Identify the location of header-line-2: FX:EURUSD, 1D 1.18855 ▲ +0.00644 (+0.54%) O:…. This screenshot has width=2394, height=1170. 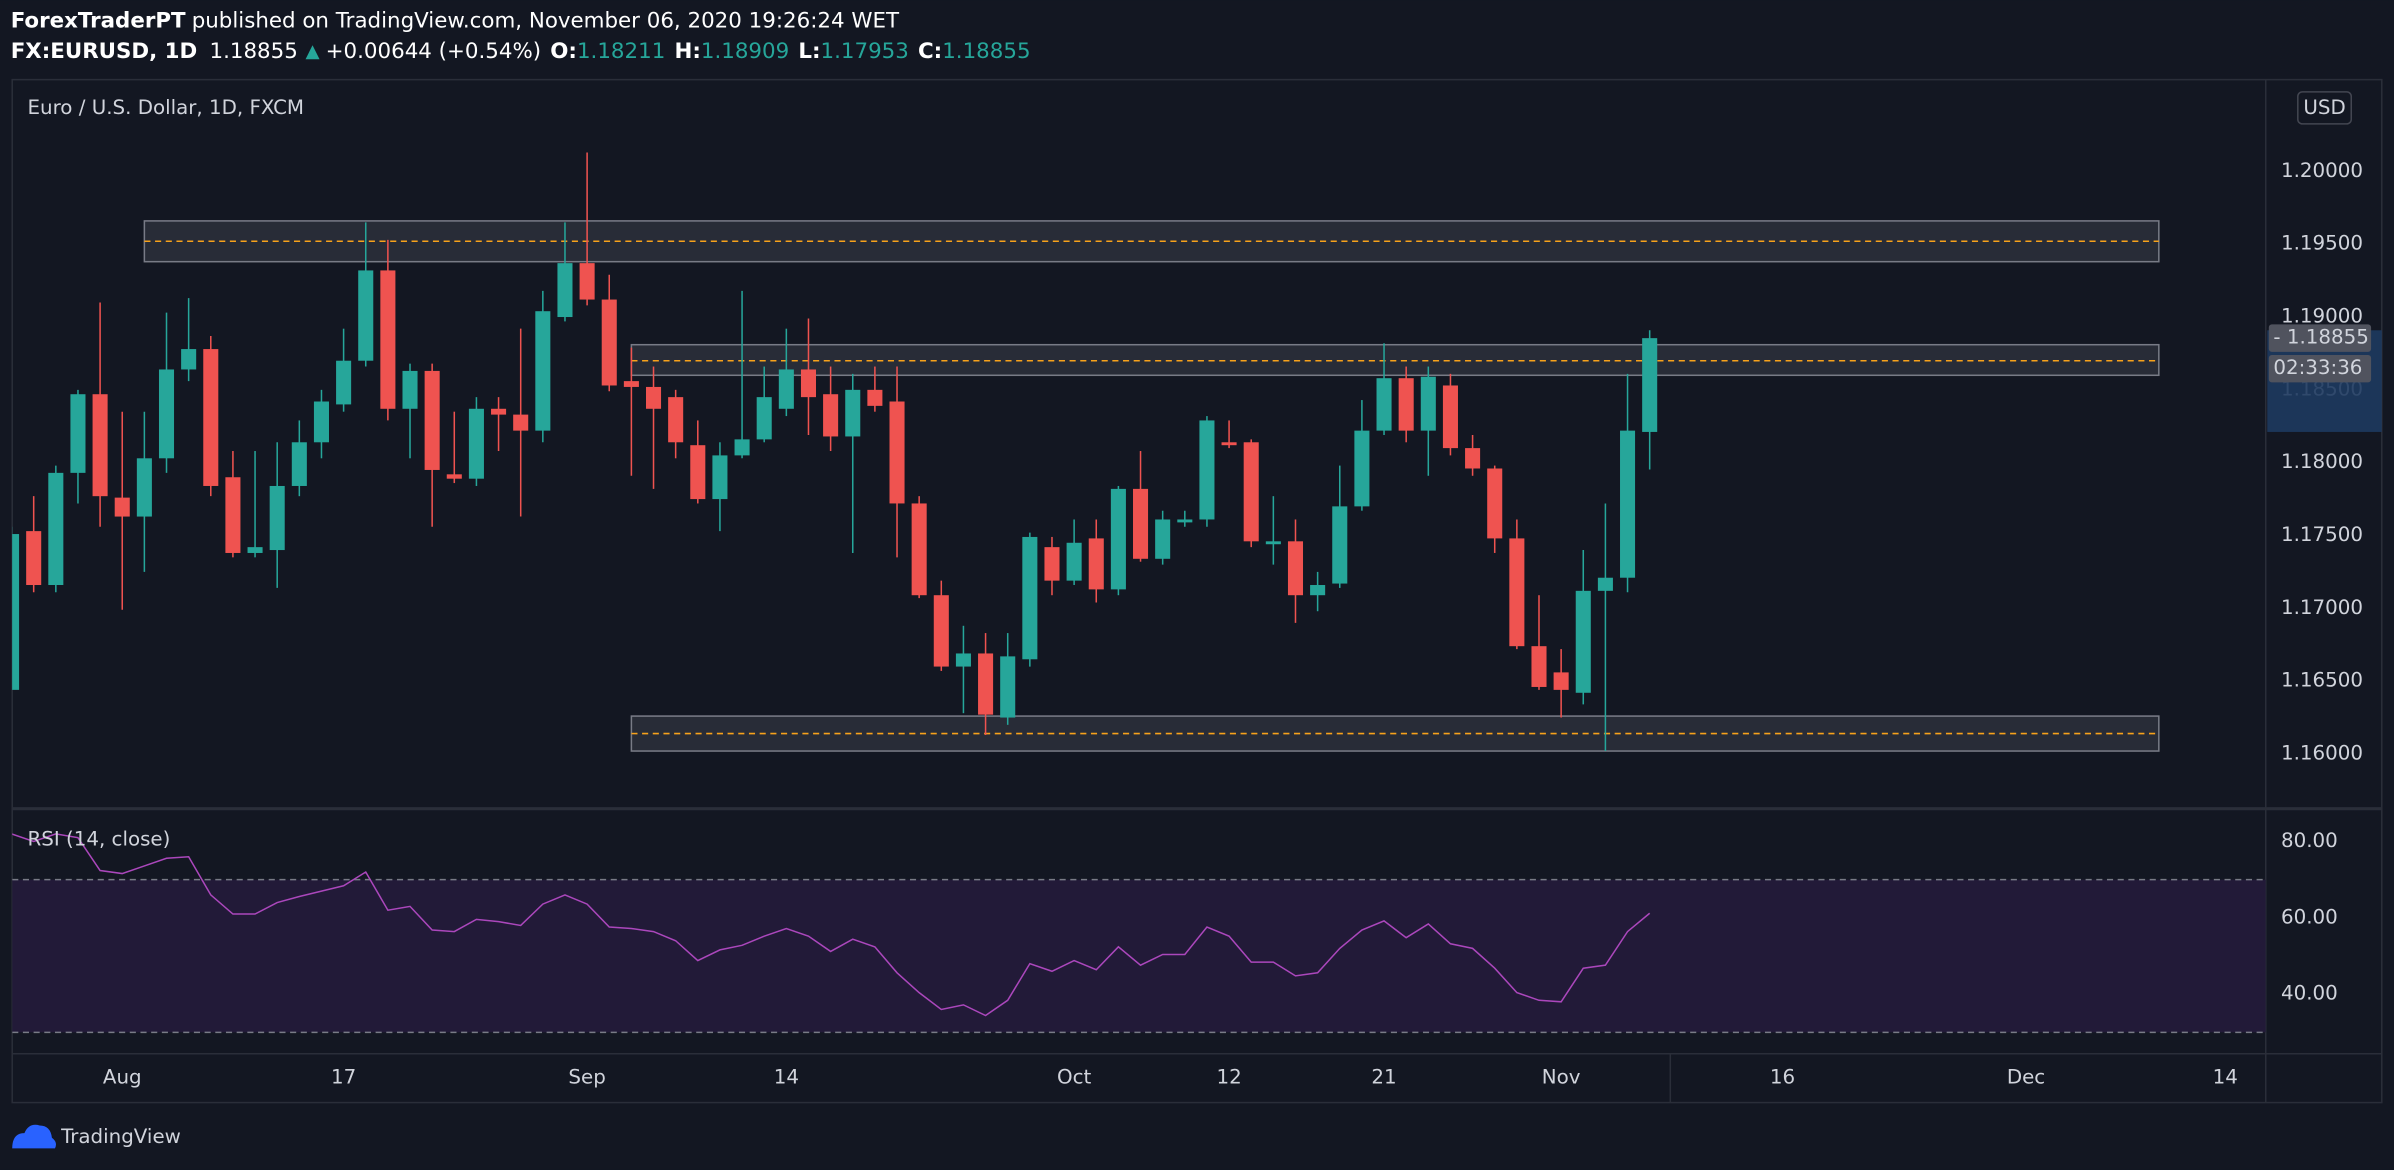
(521, 51).